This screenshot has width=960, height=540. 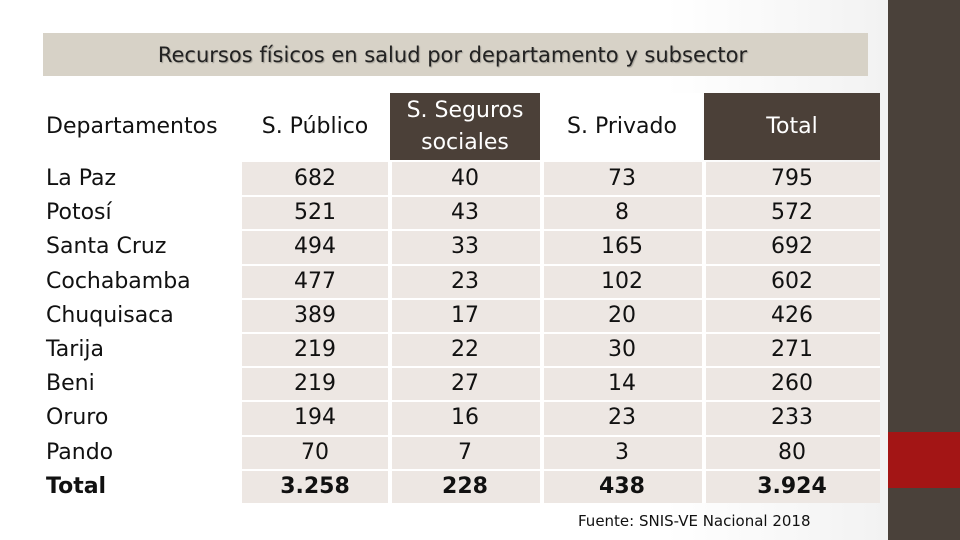 I want to click on table-cell: 602, so click(x=792, y=281).